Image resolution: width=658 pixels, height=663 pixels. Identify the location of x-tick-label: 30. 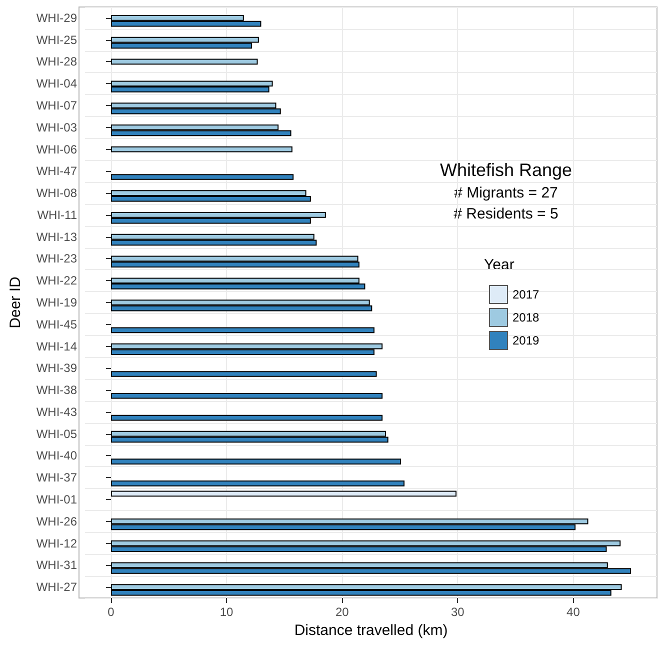
(457, 612).